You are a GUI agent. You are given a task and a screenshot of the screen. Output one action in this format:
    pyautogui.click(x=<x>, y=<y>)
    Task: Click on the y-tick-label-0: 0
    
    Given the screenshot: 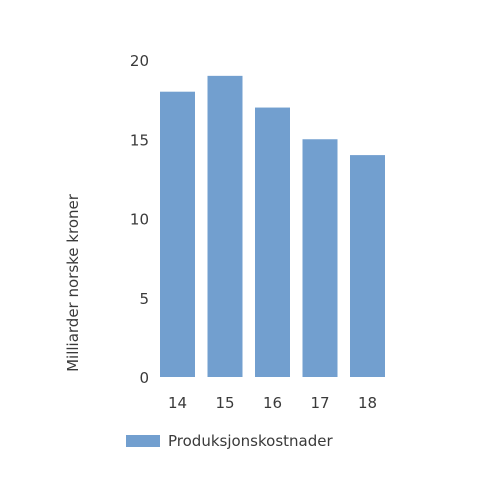 What is the action you would take?
    pyautogui.click(x=144, y=378)
    